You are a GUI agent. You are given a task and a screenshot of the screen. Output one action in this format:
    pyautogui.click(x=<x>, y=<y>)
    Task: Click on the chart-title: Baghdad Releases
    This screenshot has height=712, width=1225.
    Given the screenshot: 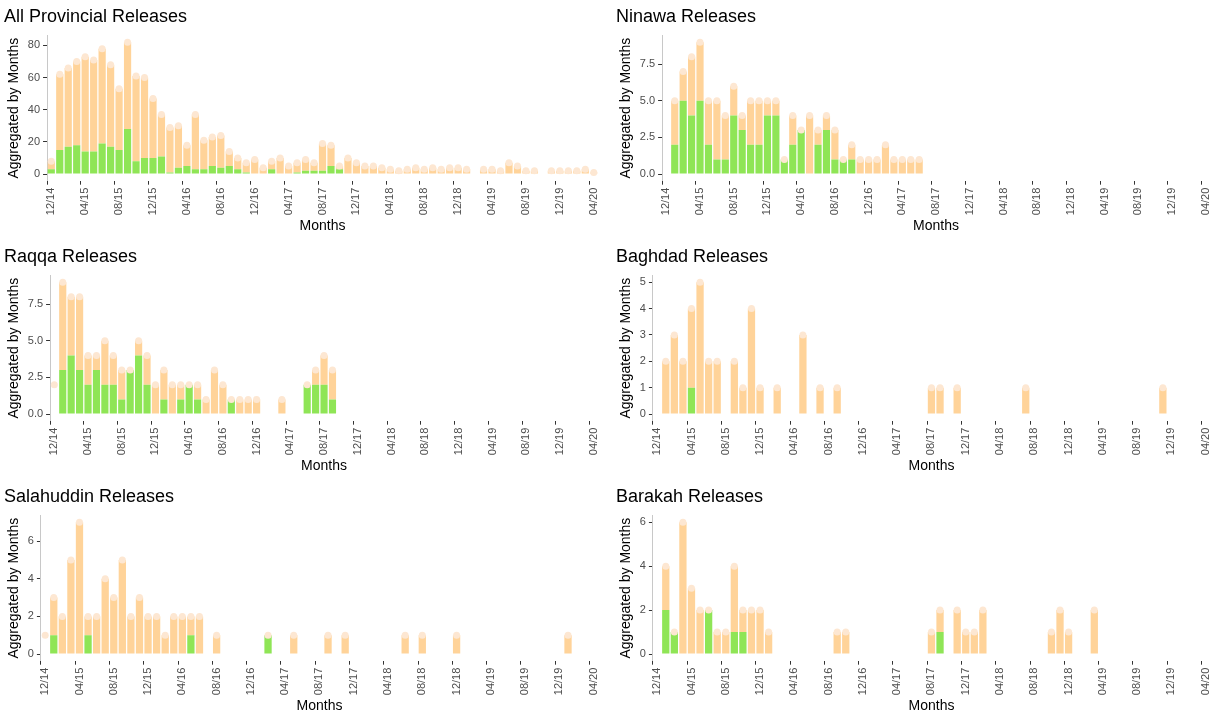 What is the action you would take?
    pyautogui.click(x=692, y=255)
    